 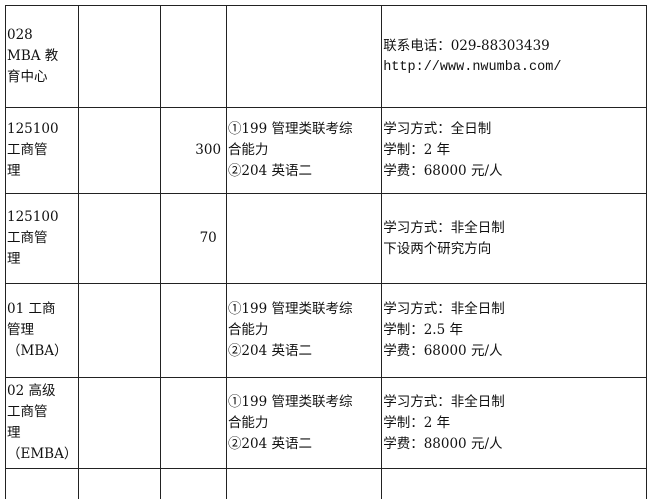 I want to click on program-name-cell-line: 育中心, so click(x=42, y=77).